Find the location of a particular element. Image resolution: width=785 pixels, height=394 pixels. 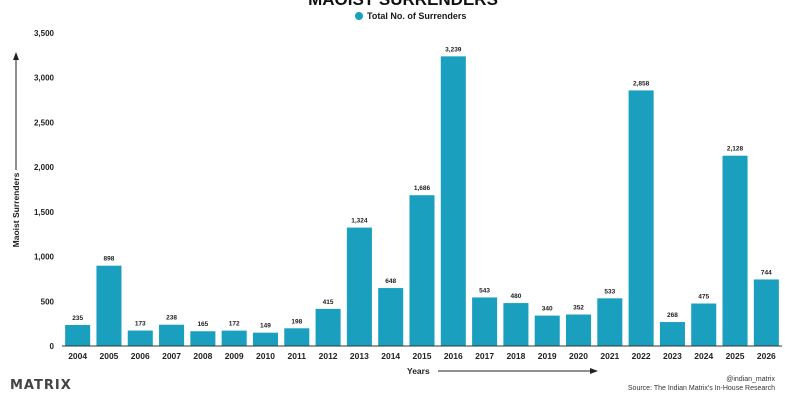

x-tick-label-2004: 2004 is located at coordinates (77, 356).